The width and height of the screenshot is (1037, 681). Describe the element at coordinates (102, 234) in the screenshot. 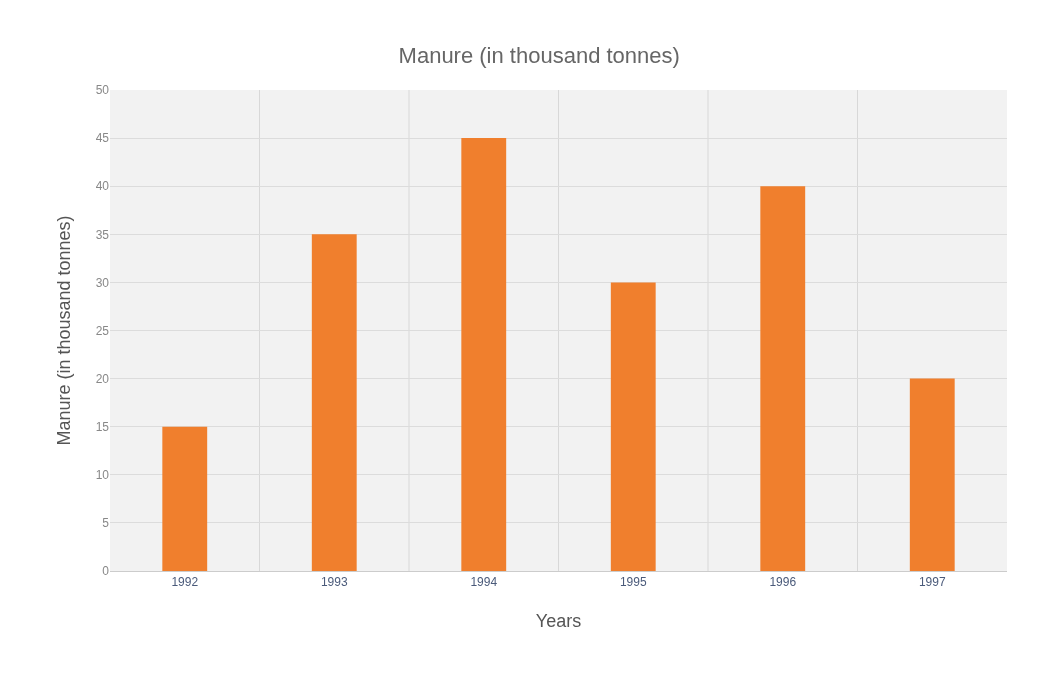

I see `y-tick-label: 35` at that location.